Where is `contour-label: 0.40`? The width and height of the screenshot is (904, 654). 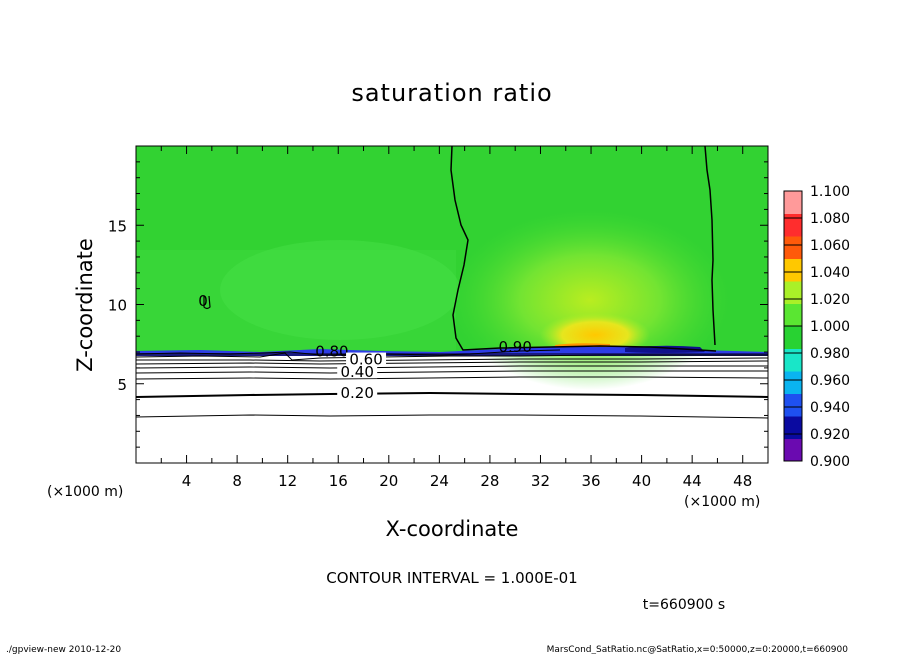
contour-label: 0.40 is located at coordinates (356, 372).